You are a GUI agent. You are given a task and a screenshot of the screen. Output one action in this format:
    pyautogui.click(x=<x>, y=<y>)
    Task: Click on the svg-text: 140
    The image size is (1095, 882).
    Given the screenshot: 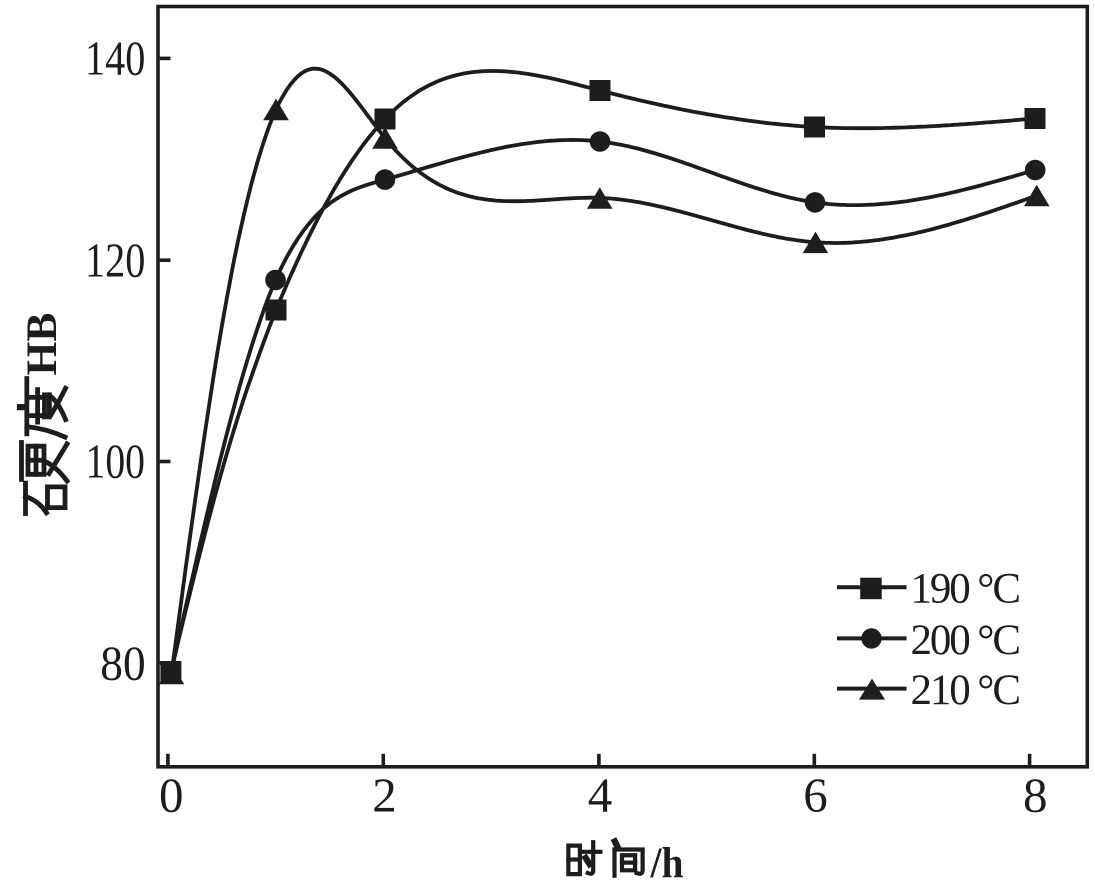 What is the action you would take?
    pyautogui.click(x=115, y=58)
    